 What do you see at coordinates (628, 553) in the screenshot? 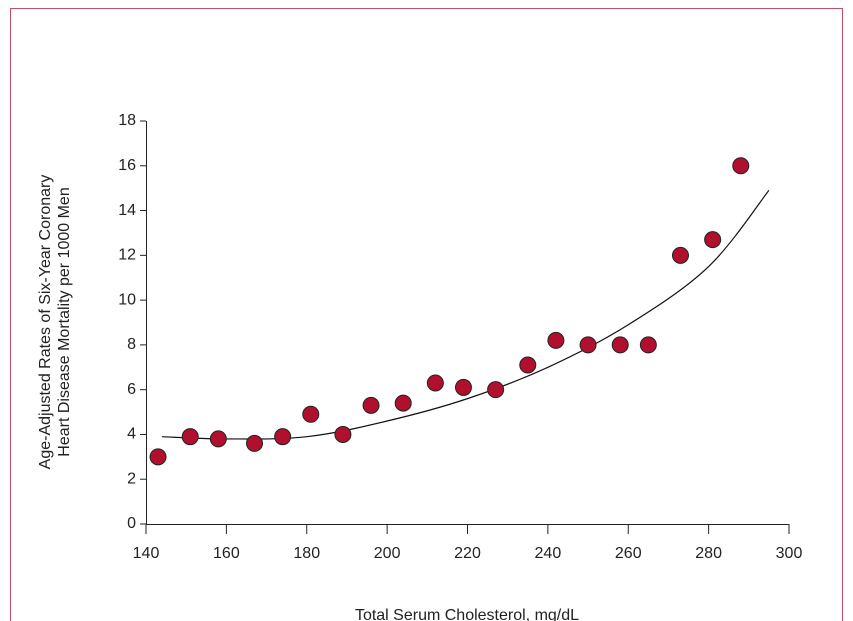
I see `x-tick-label: 260` at bounding box center [628, 553].